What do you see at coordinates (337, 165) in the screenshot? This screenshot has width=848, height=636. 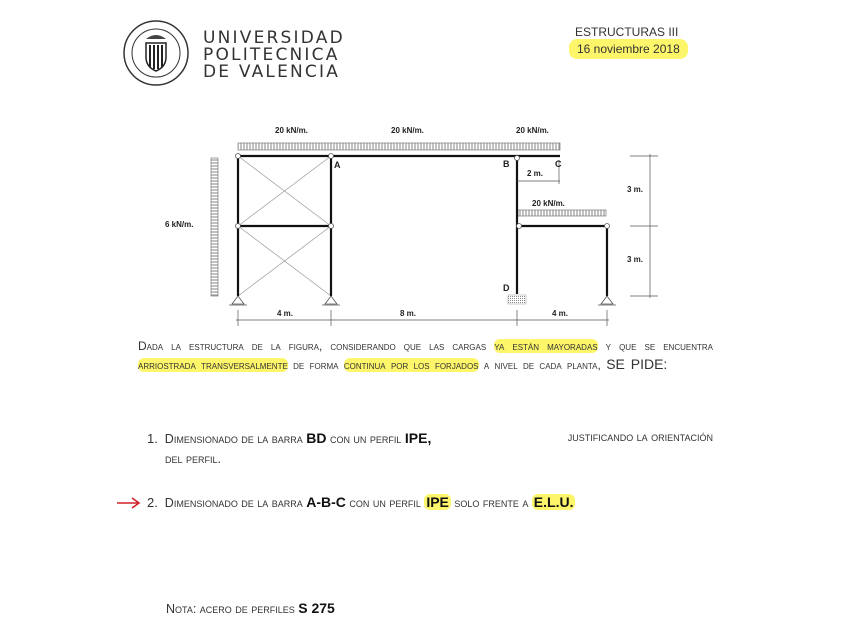 I see `node-label: A` at bounding box center [337, 165].